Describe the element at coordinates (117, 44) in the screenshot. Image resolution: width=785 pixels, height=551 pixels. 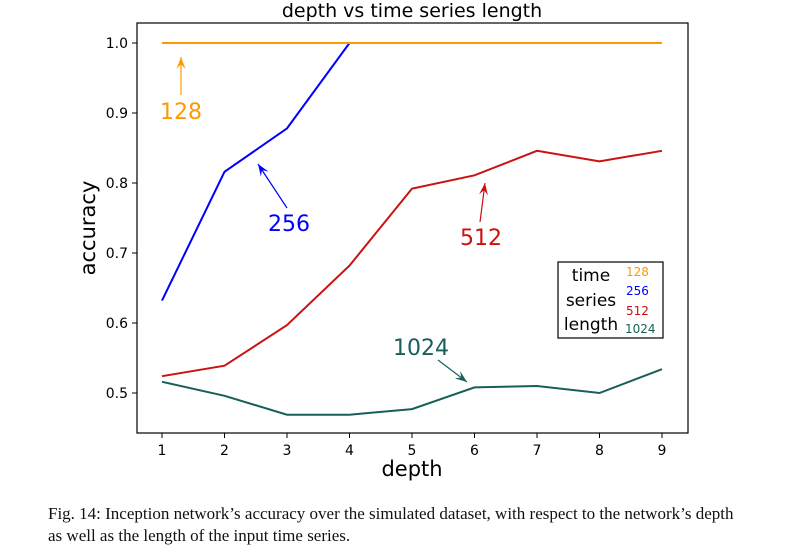
I see `y-tick-label: 1.0` at that location.